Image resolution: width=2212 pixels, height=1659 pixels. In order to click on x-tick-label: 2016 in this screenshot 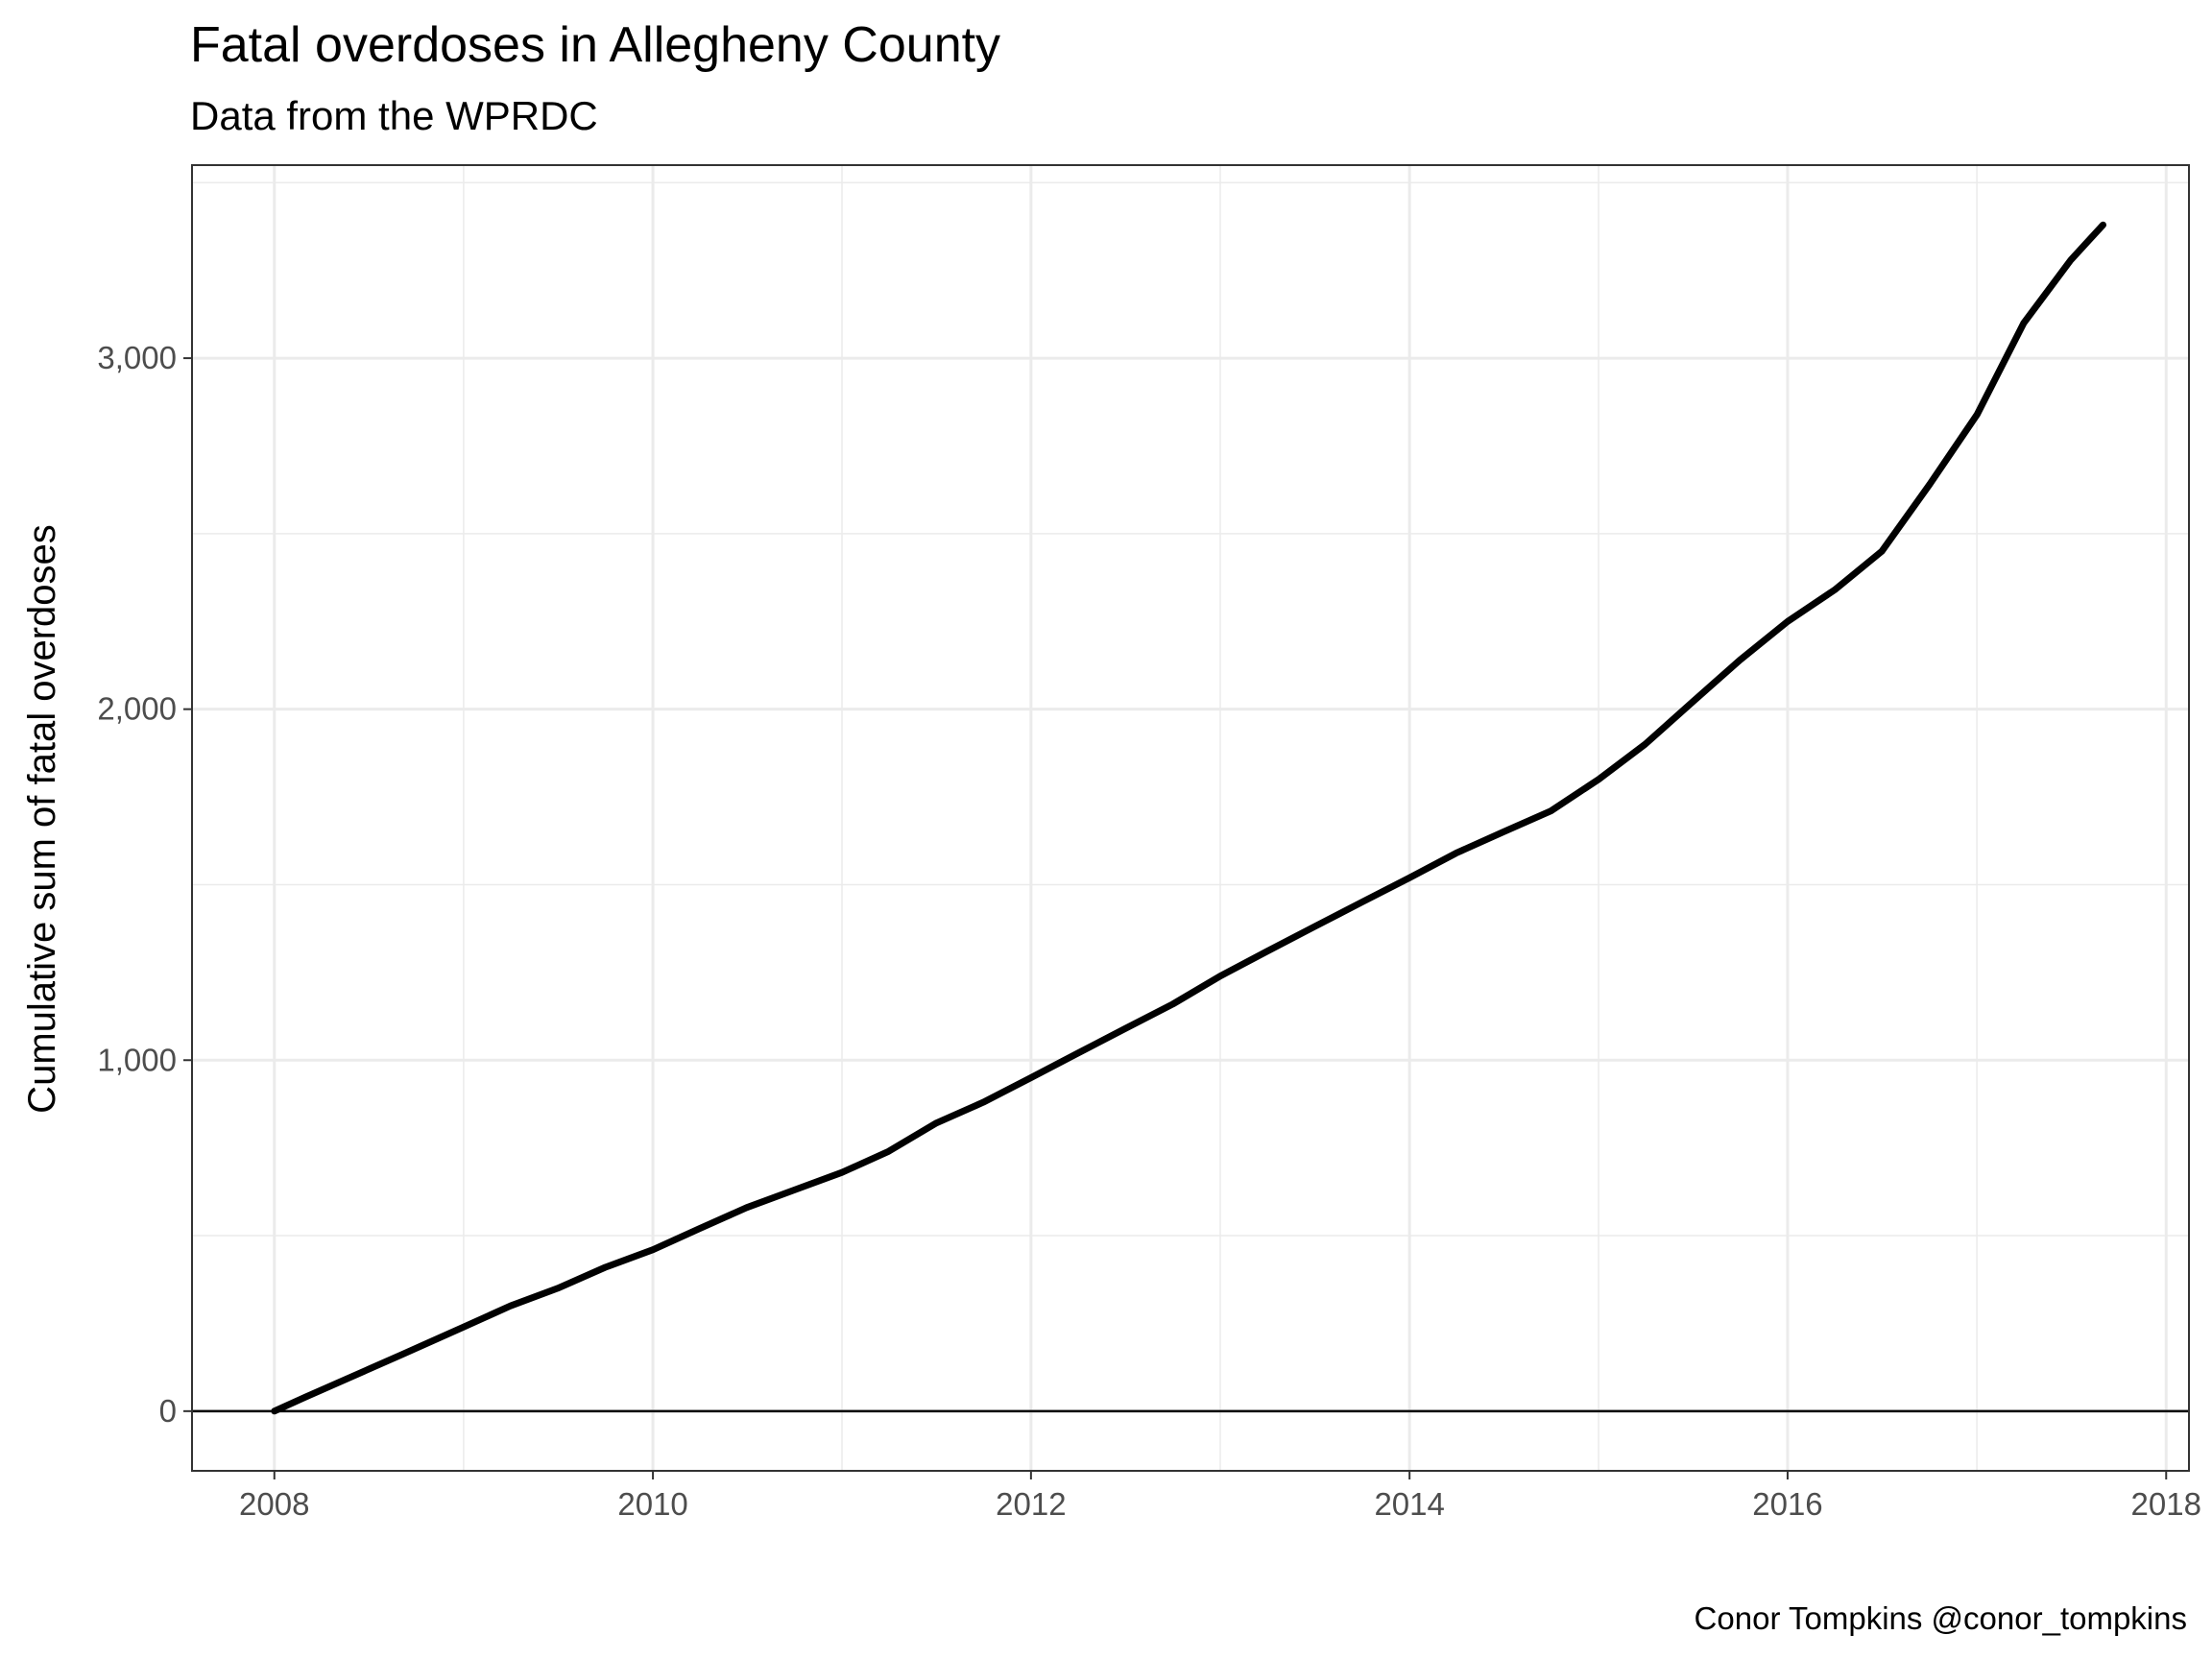, I will do `click(1787, 1504)`.